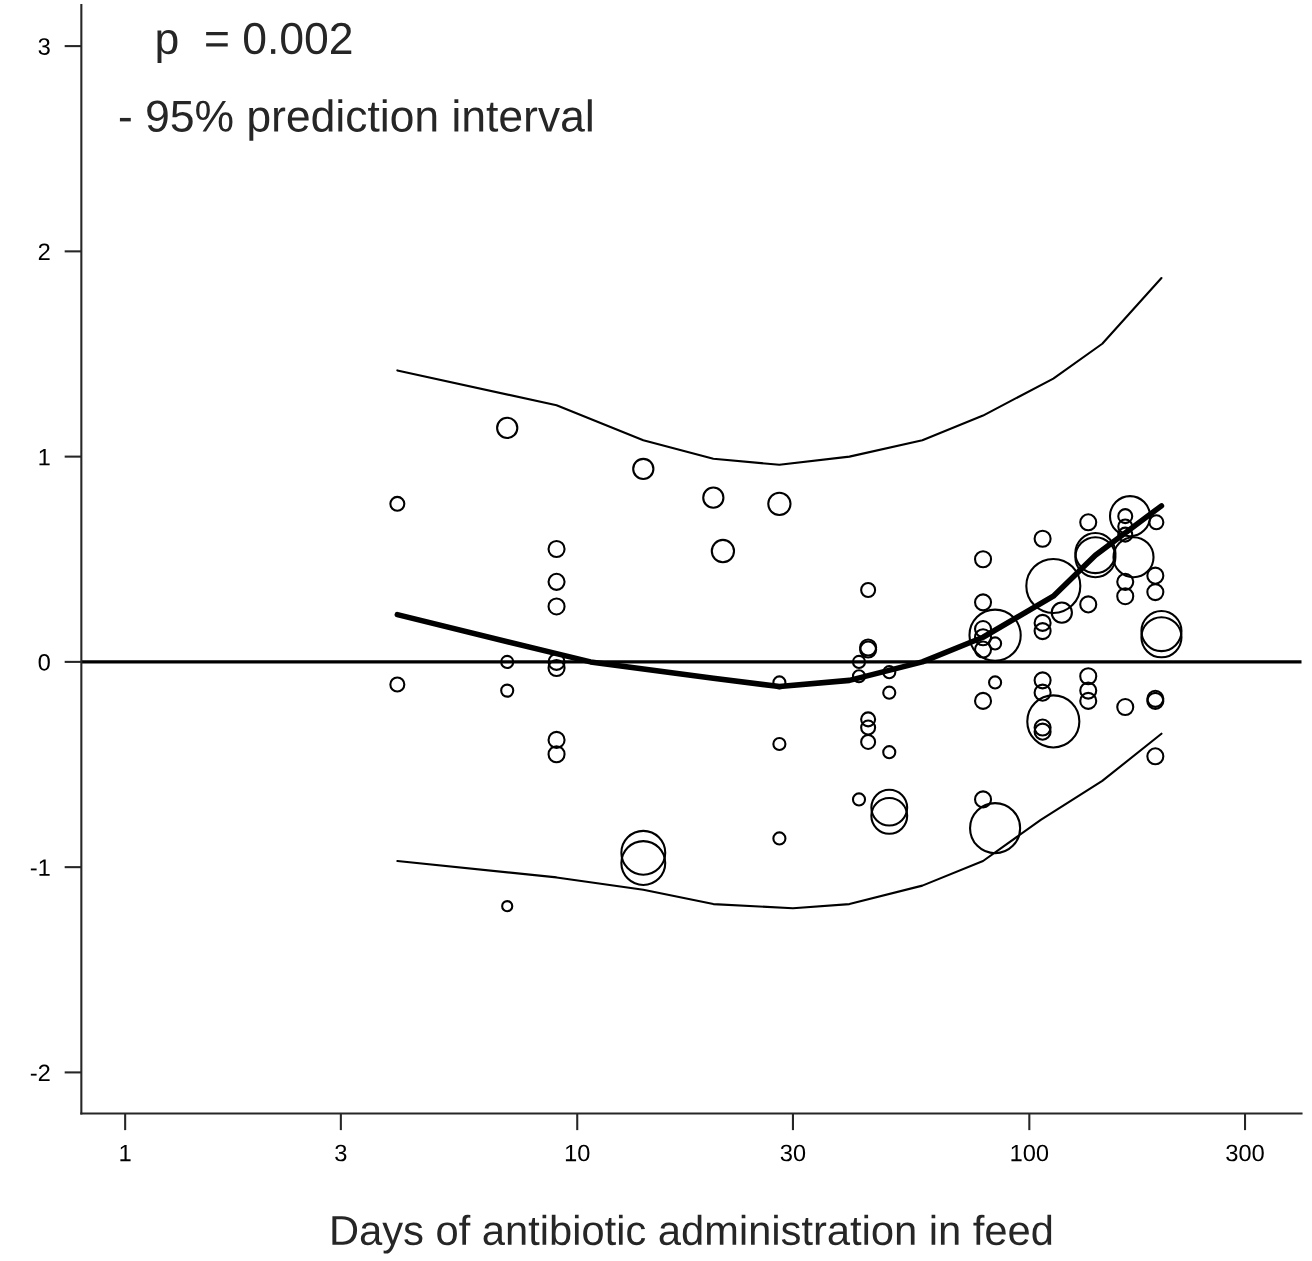  Describe the element at coordinates (793, 1153) in the screenshot. I see `x-tick-label: 30` at that location.